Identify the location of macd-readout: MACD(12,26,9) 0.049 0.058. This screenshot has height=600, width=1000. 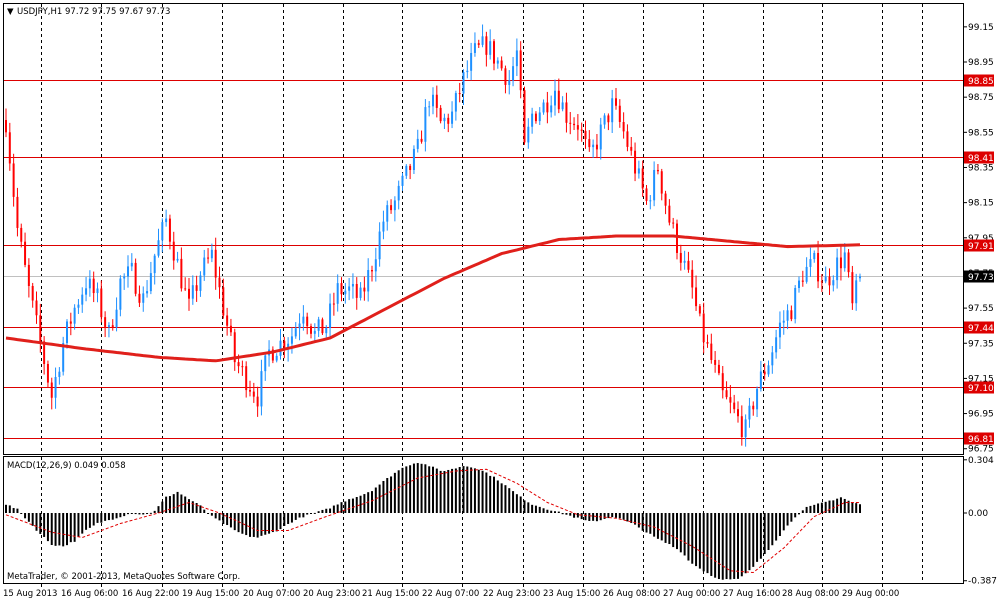
(66, 466).